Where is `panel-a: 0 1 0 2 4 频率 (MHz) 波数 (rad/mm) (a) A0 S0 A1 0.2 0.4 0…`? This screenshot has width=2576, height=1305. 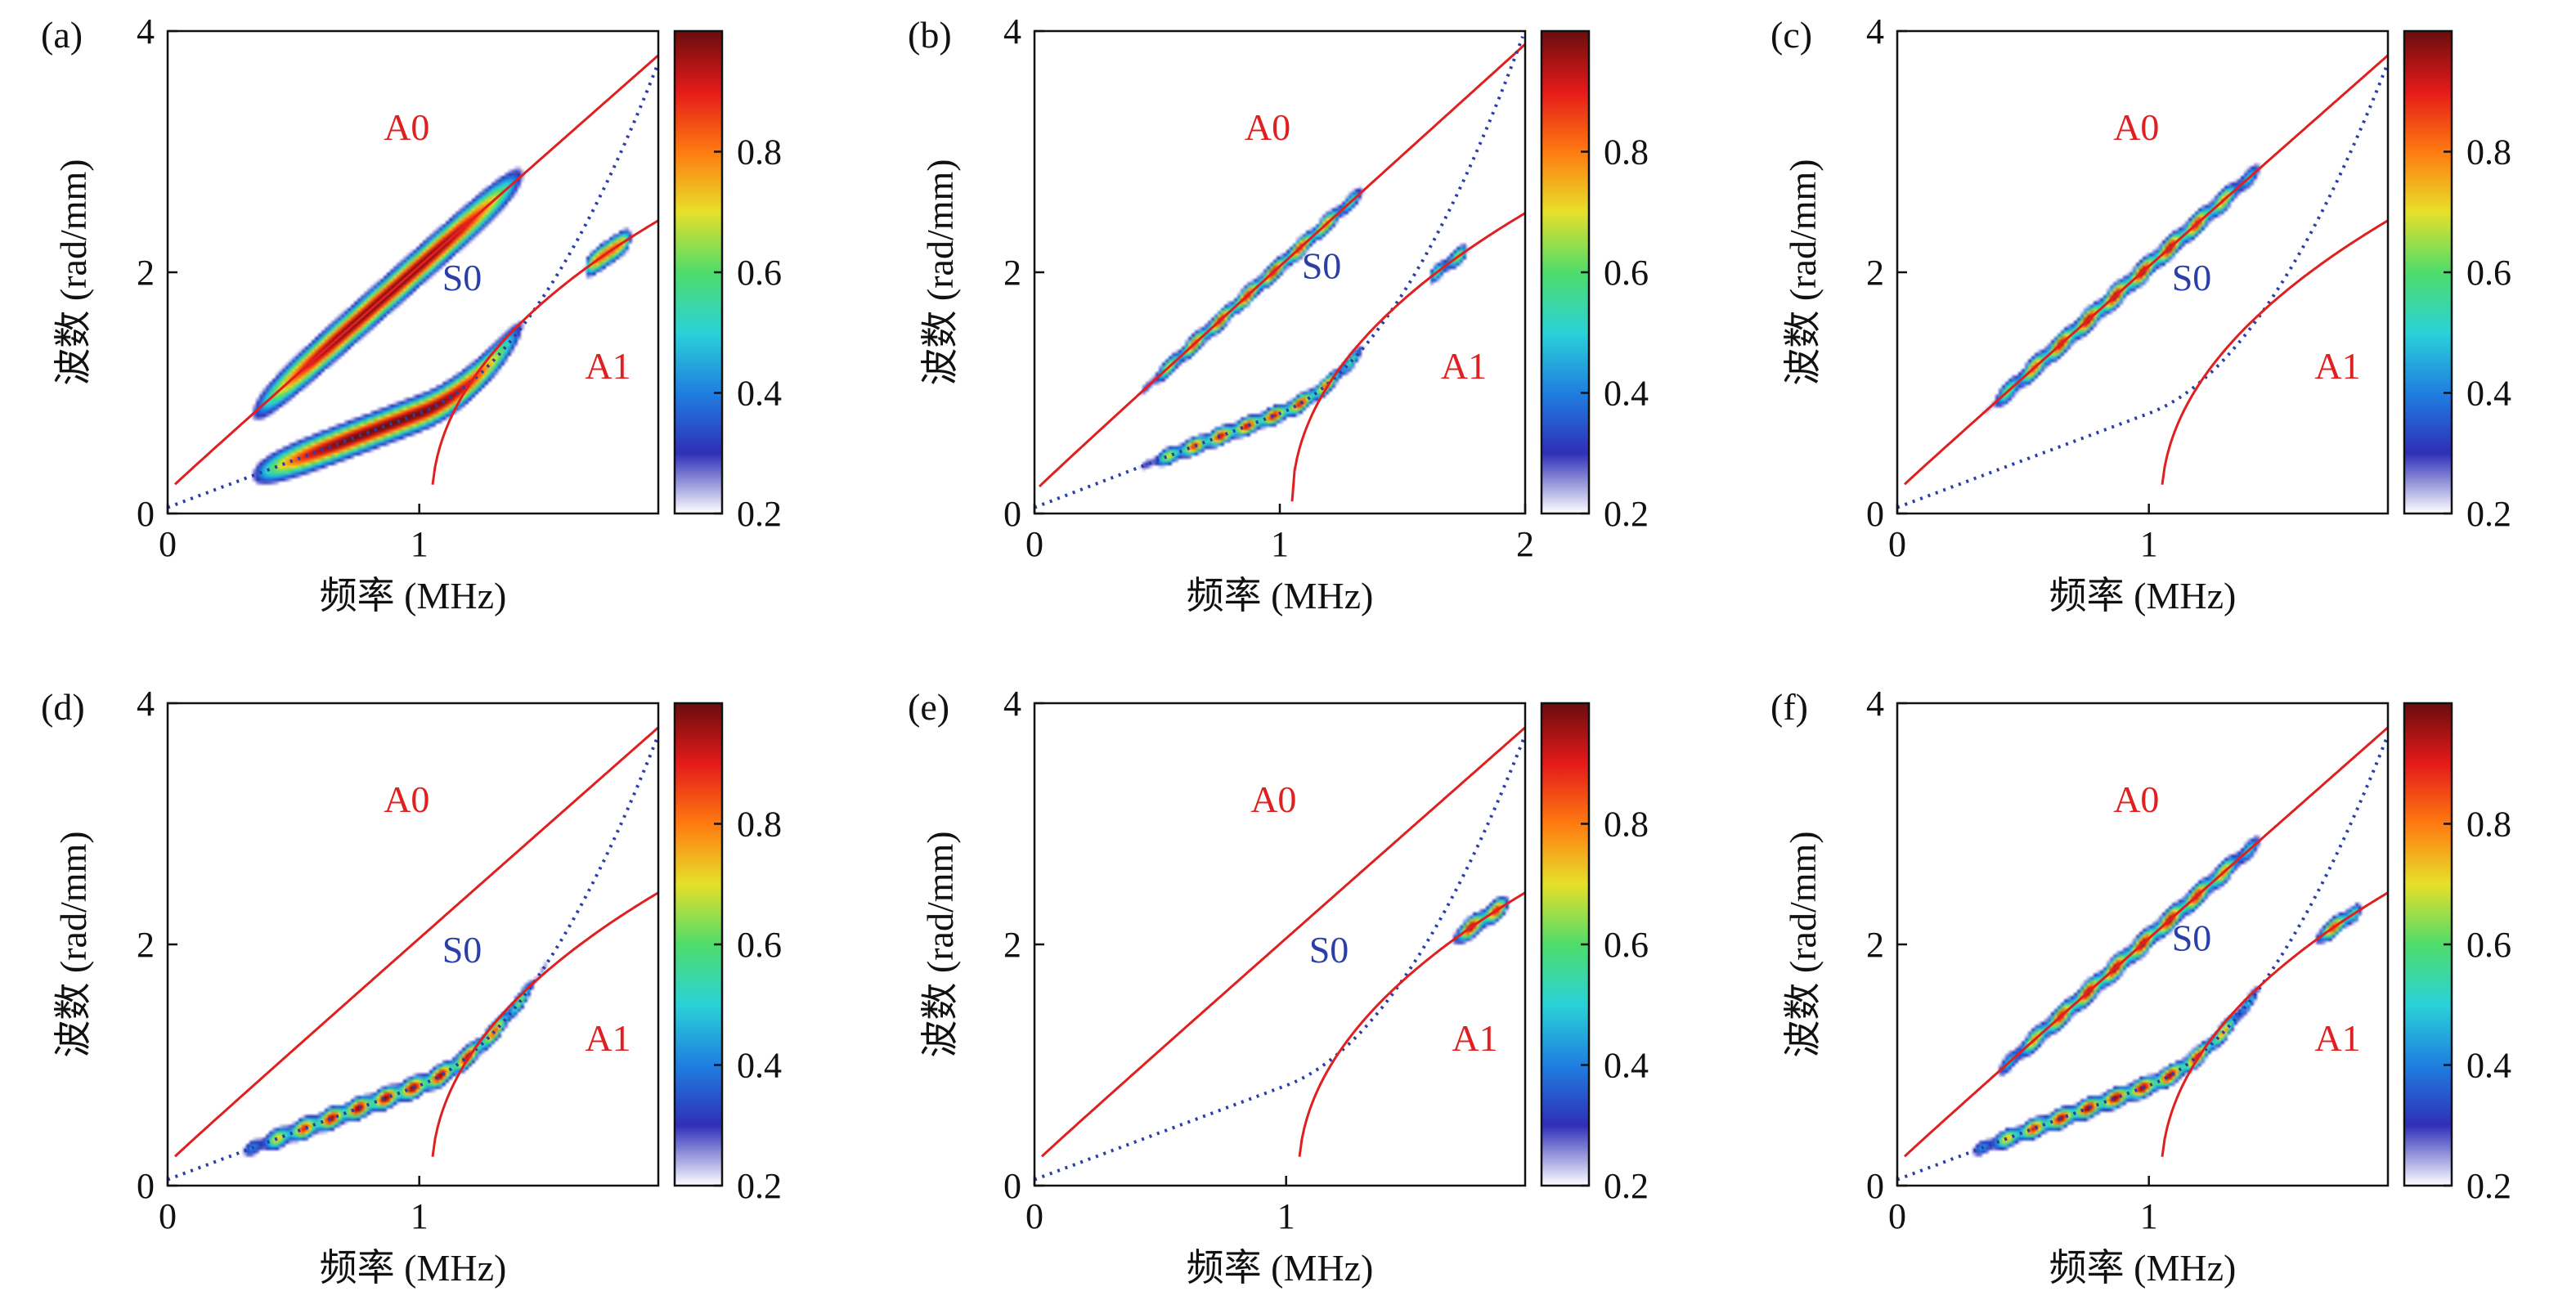
panel-a: 0 1 0 2 4 频率 (MHz) 波数 (rad/mm) (a) A0 S0 A1 0.2 0.4 0… is located at coordinates (411, 314).